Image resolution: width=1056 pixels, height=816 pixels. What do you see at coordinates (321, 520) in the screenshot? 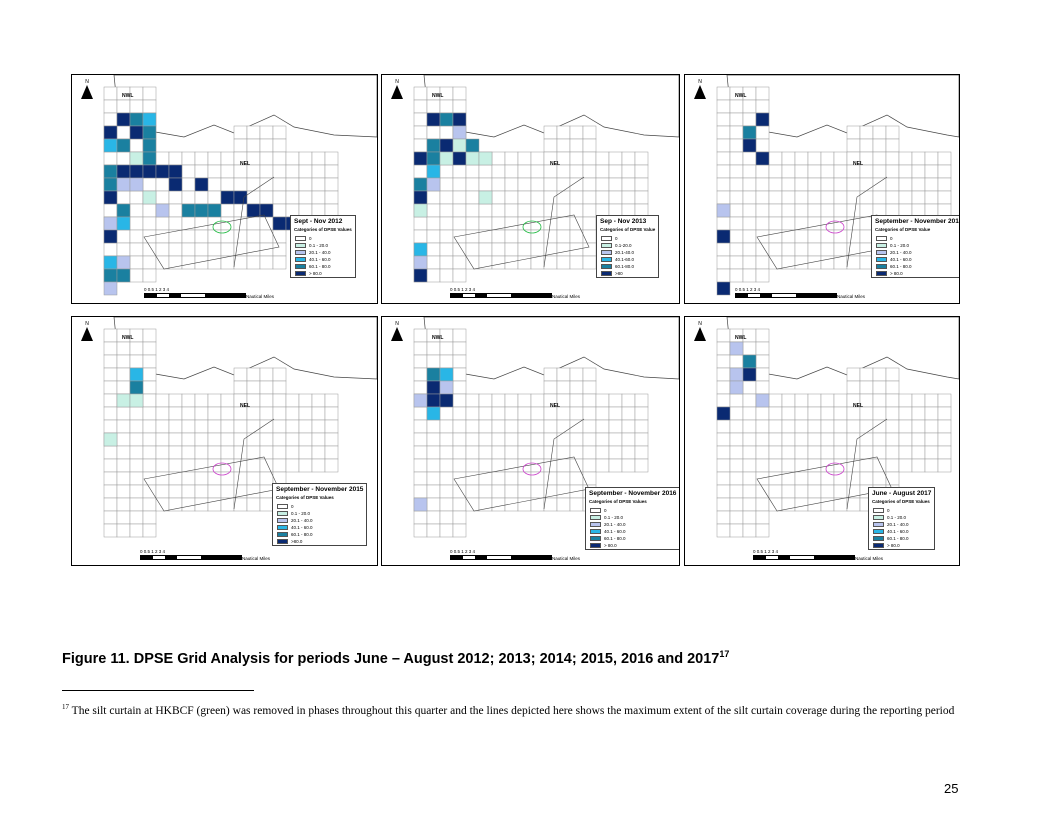
I see `legend-item: 20.1 - 40.0` at bounding box center [321, 520].